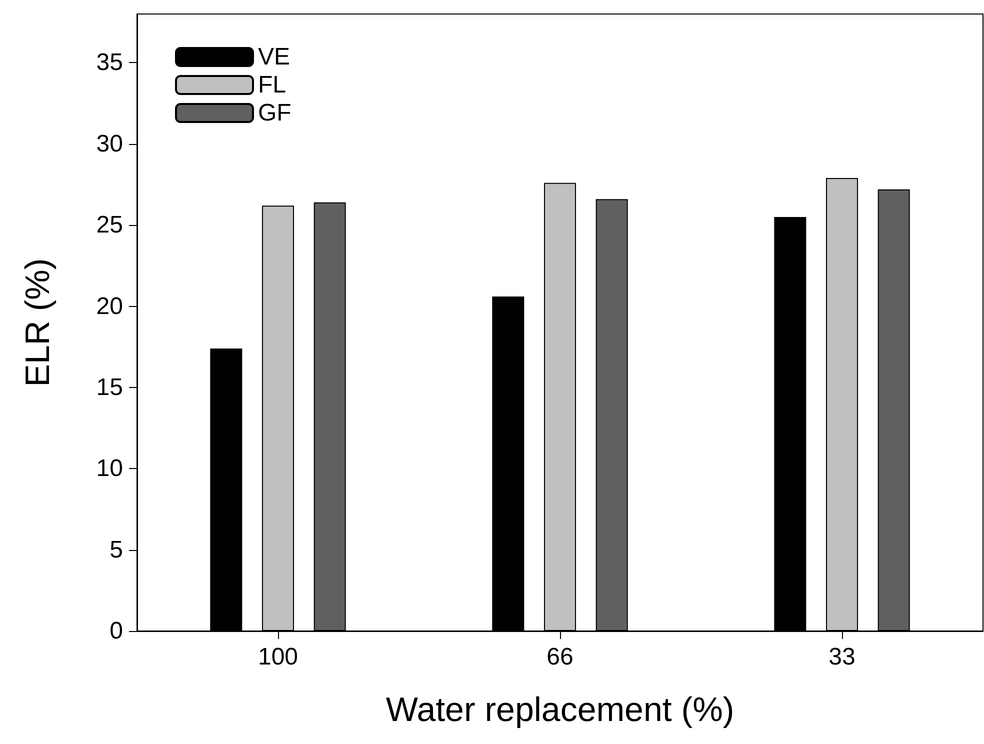 The width and height of the screenshot is (984, 744). I want to click on y-tick-label: 35, so click(109, 62).